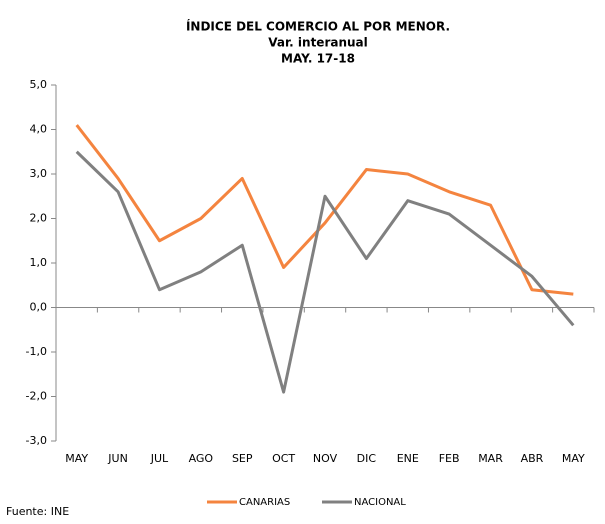 The width and height of the screenshot is (605, 524). Describe the element at coordinates (39, 262) in the screenshot. I see `y-tick-label: 1,0` at that location.